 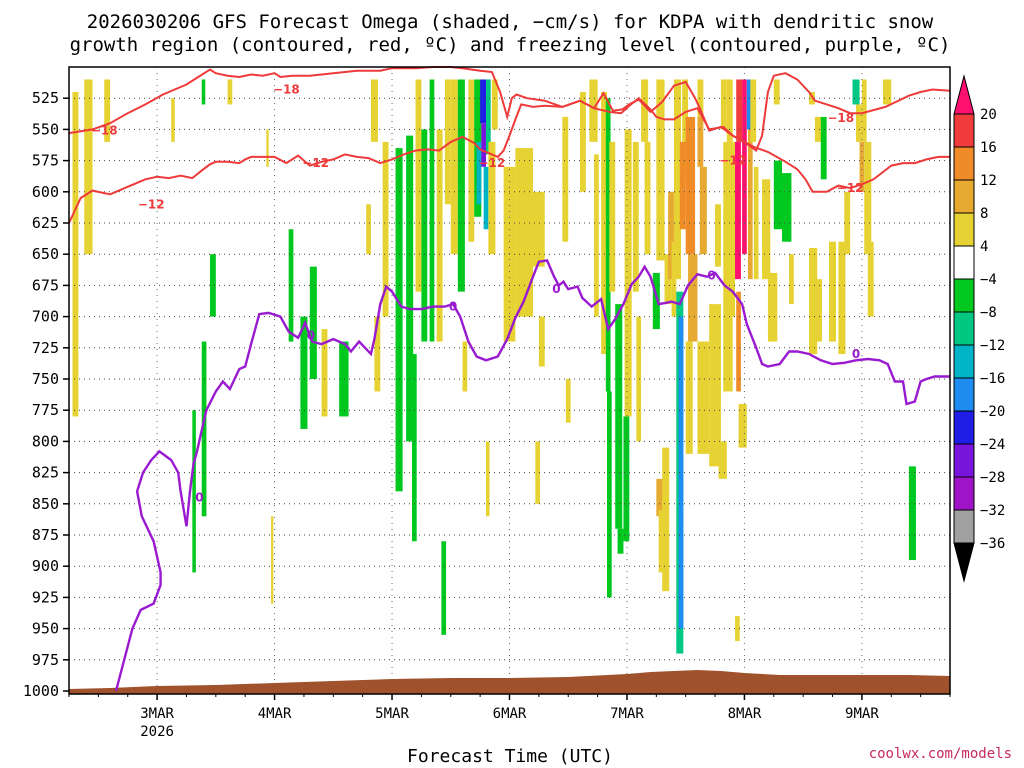 I want to click on y-tick-label: 950, so click(x=45, y=629).